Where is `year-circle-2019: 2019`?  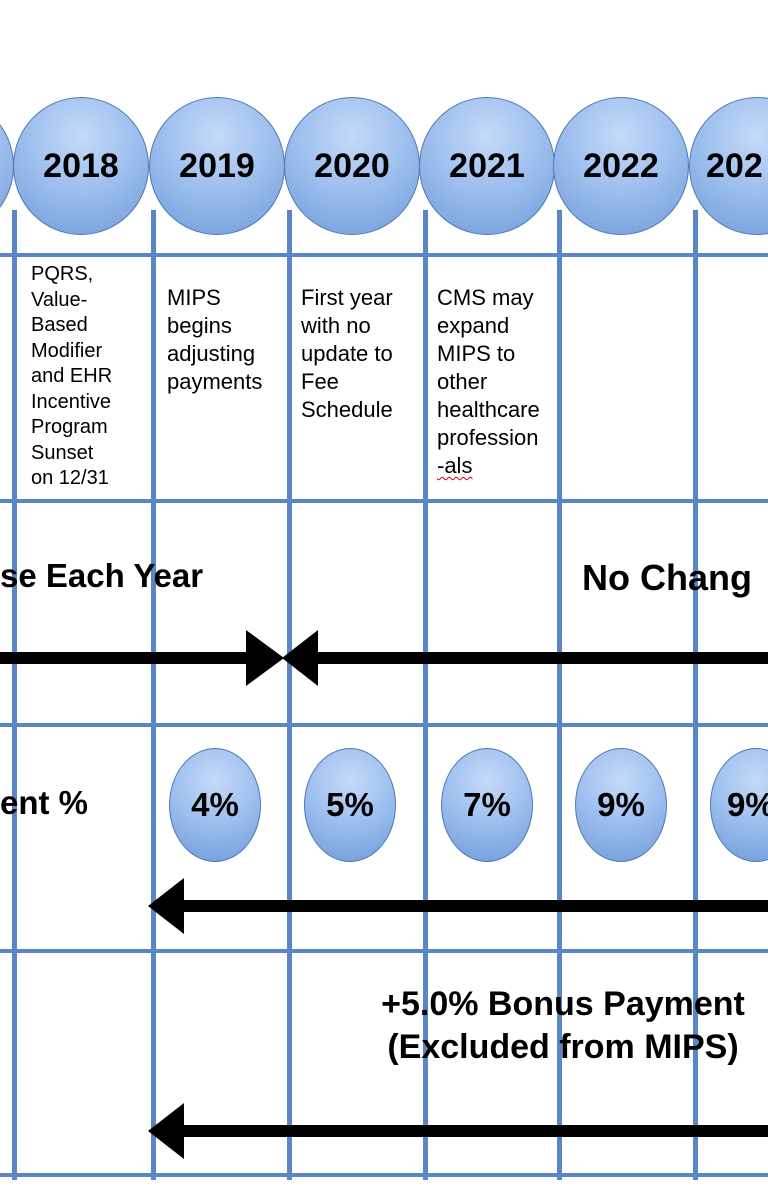 year-circle-2019: 2019 is located at coordinates (217, 166).